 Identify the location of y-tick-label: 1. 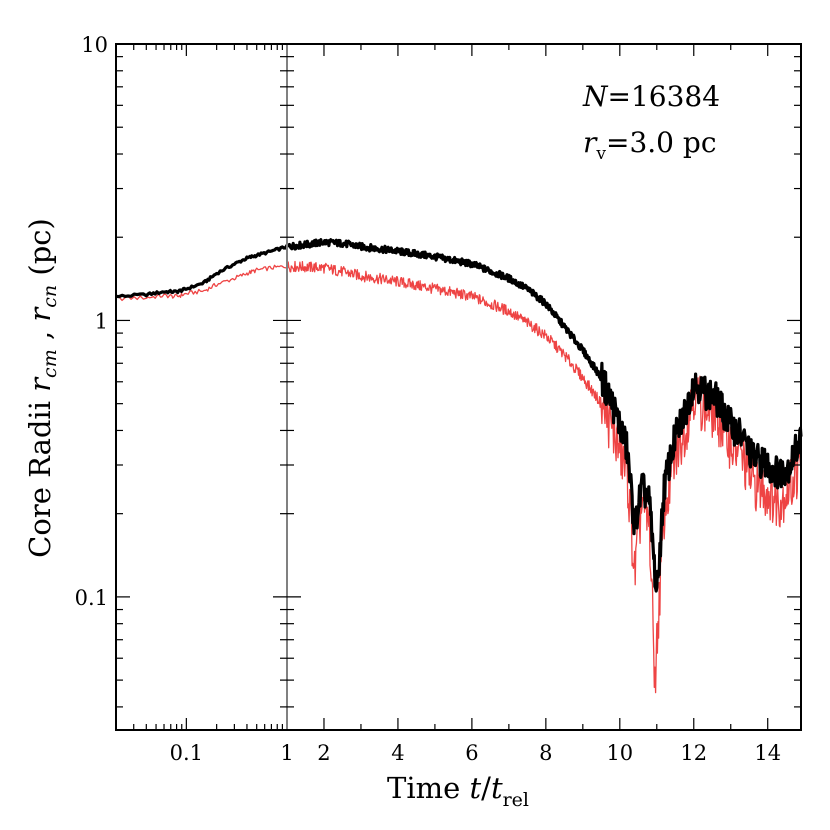
(101, 321).